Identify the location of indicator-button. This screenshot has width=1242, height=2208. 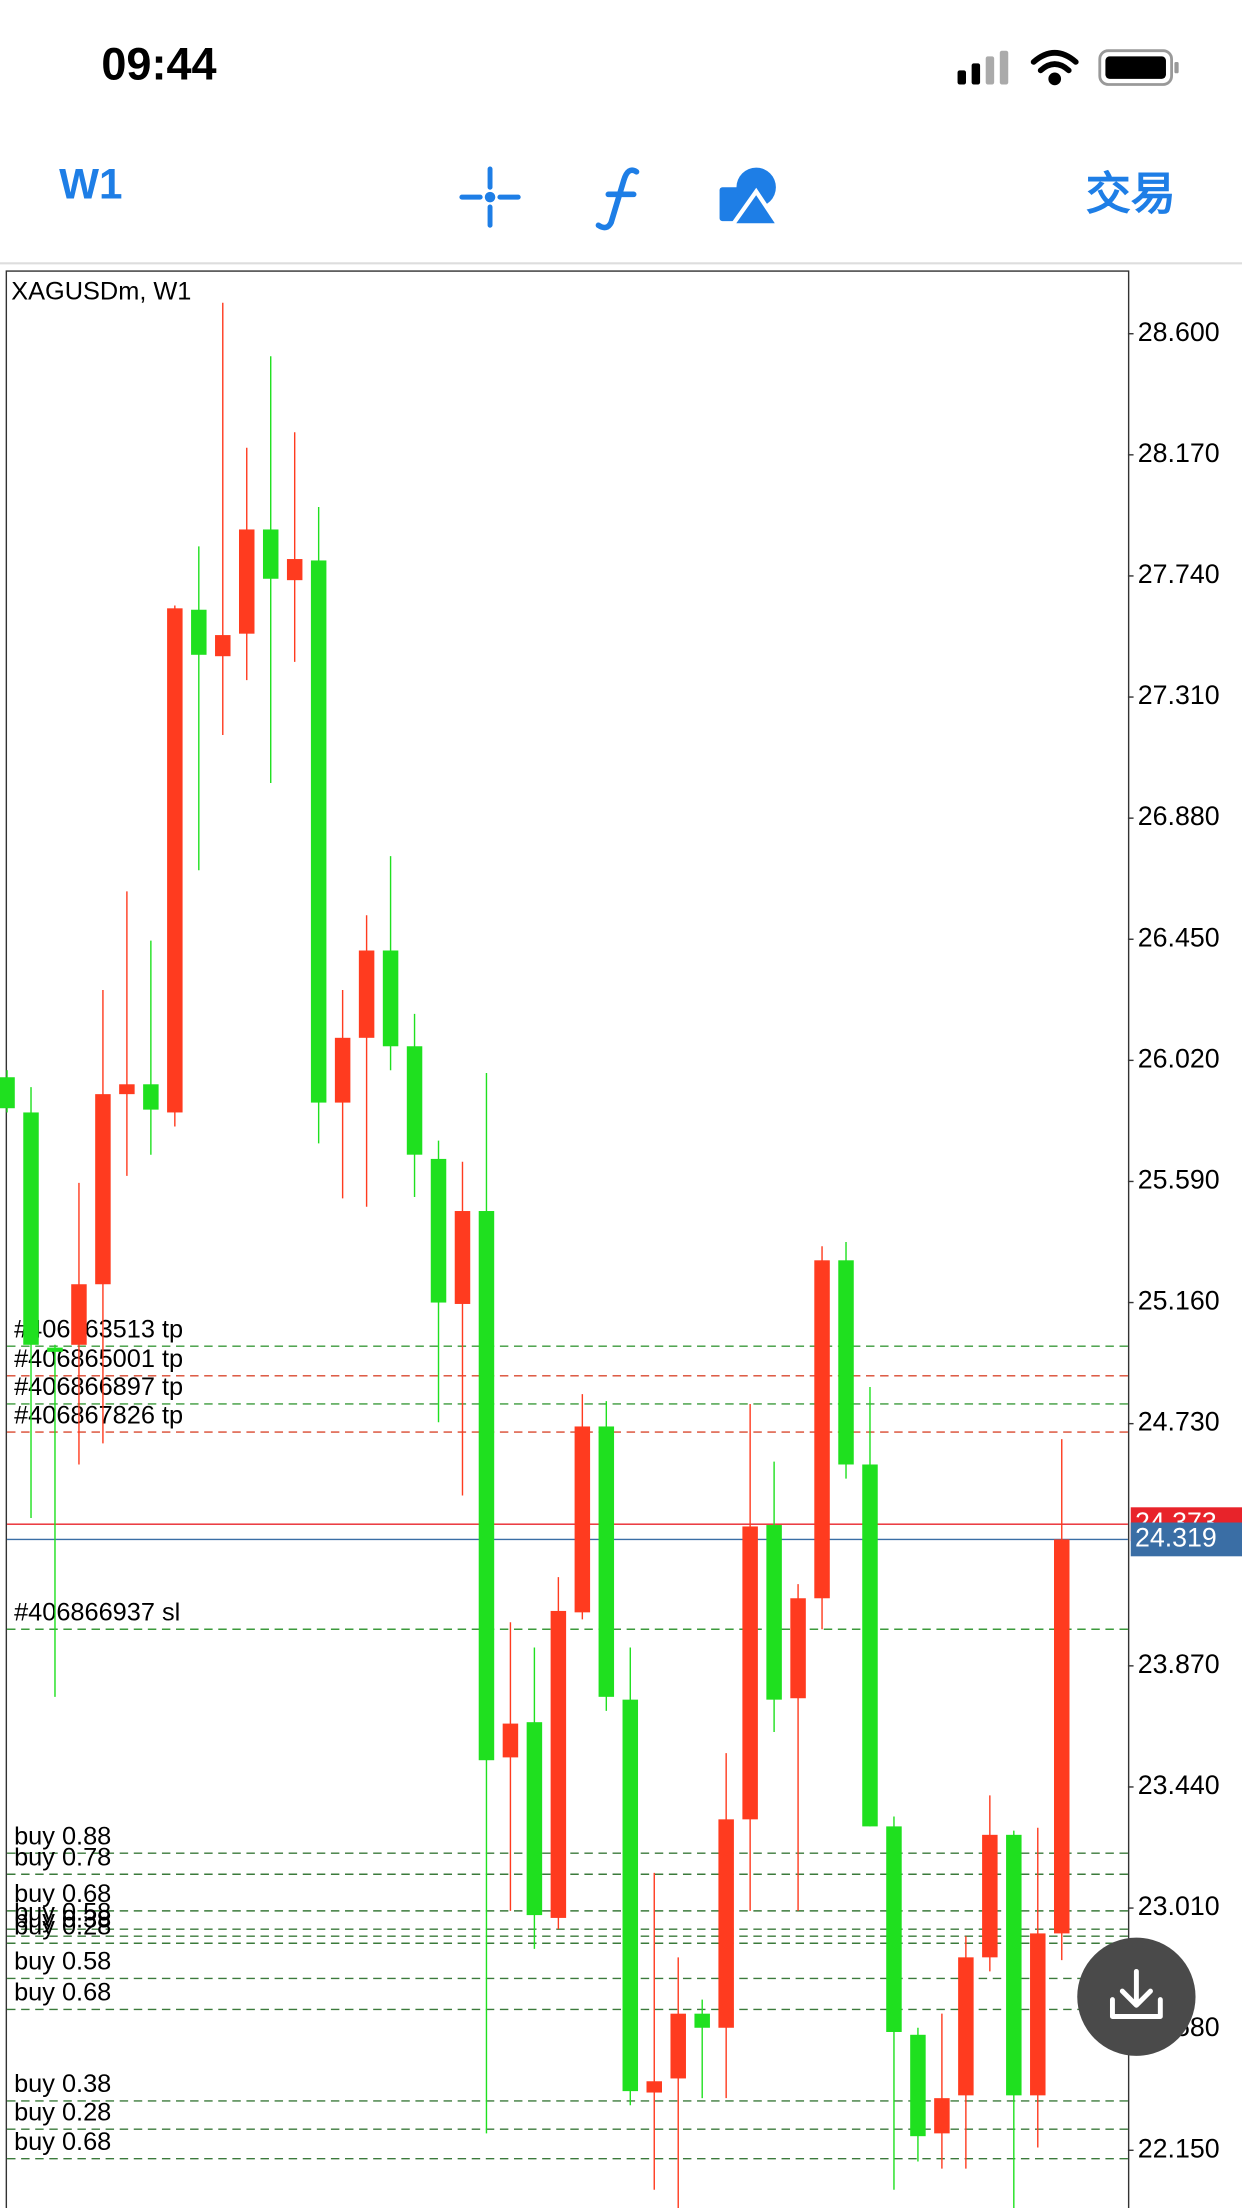
(617, 199).